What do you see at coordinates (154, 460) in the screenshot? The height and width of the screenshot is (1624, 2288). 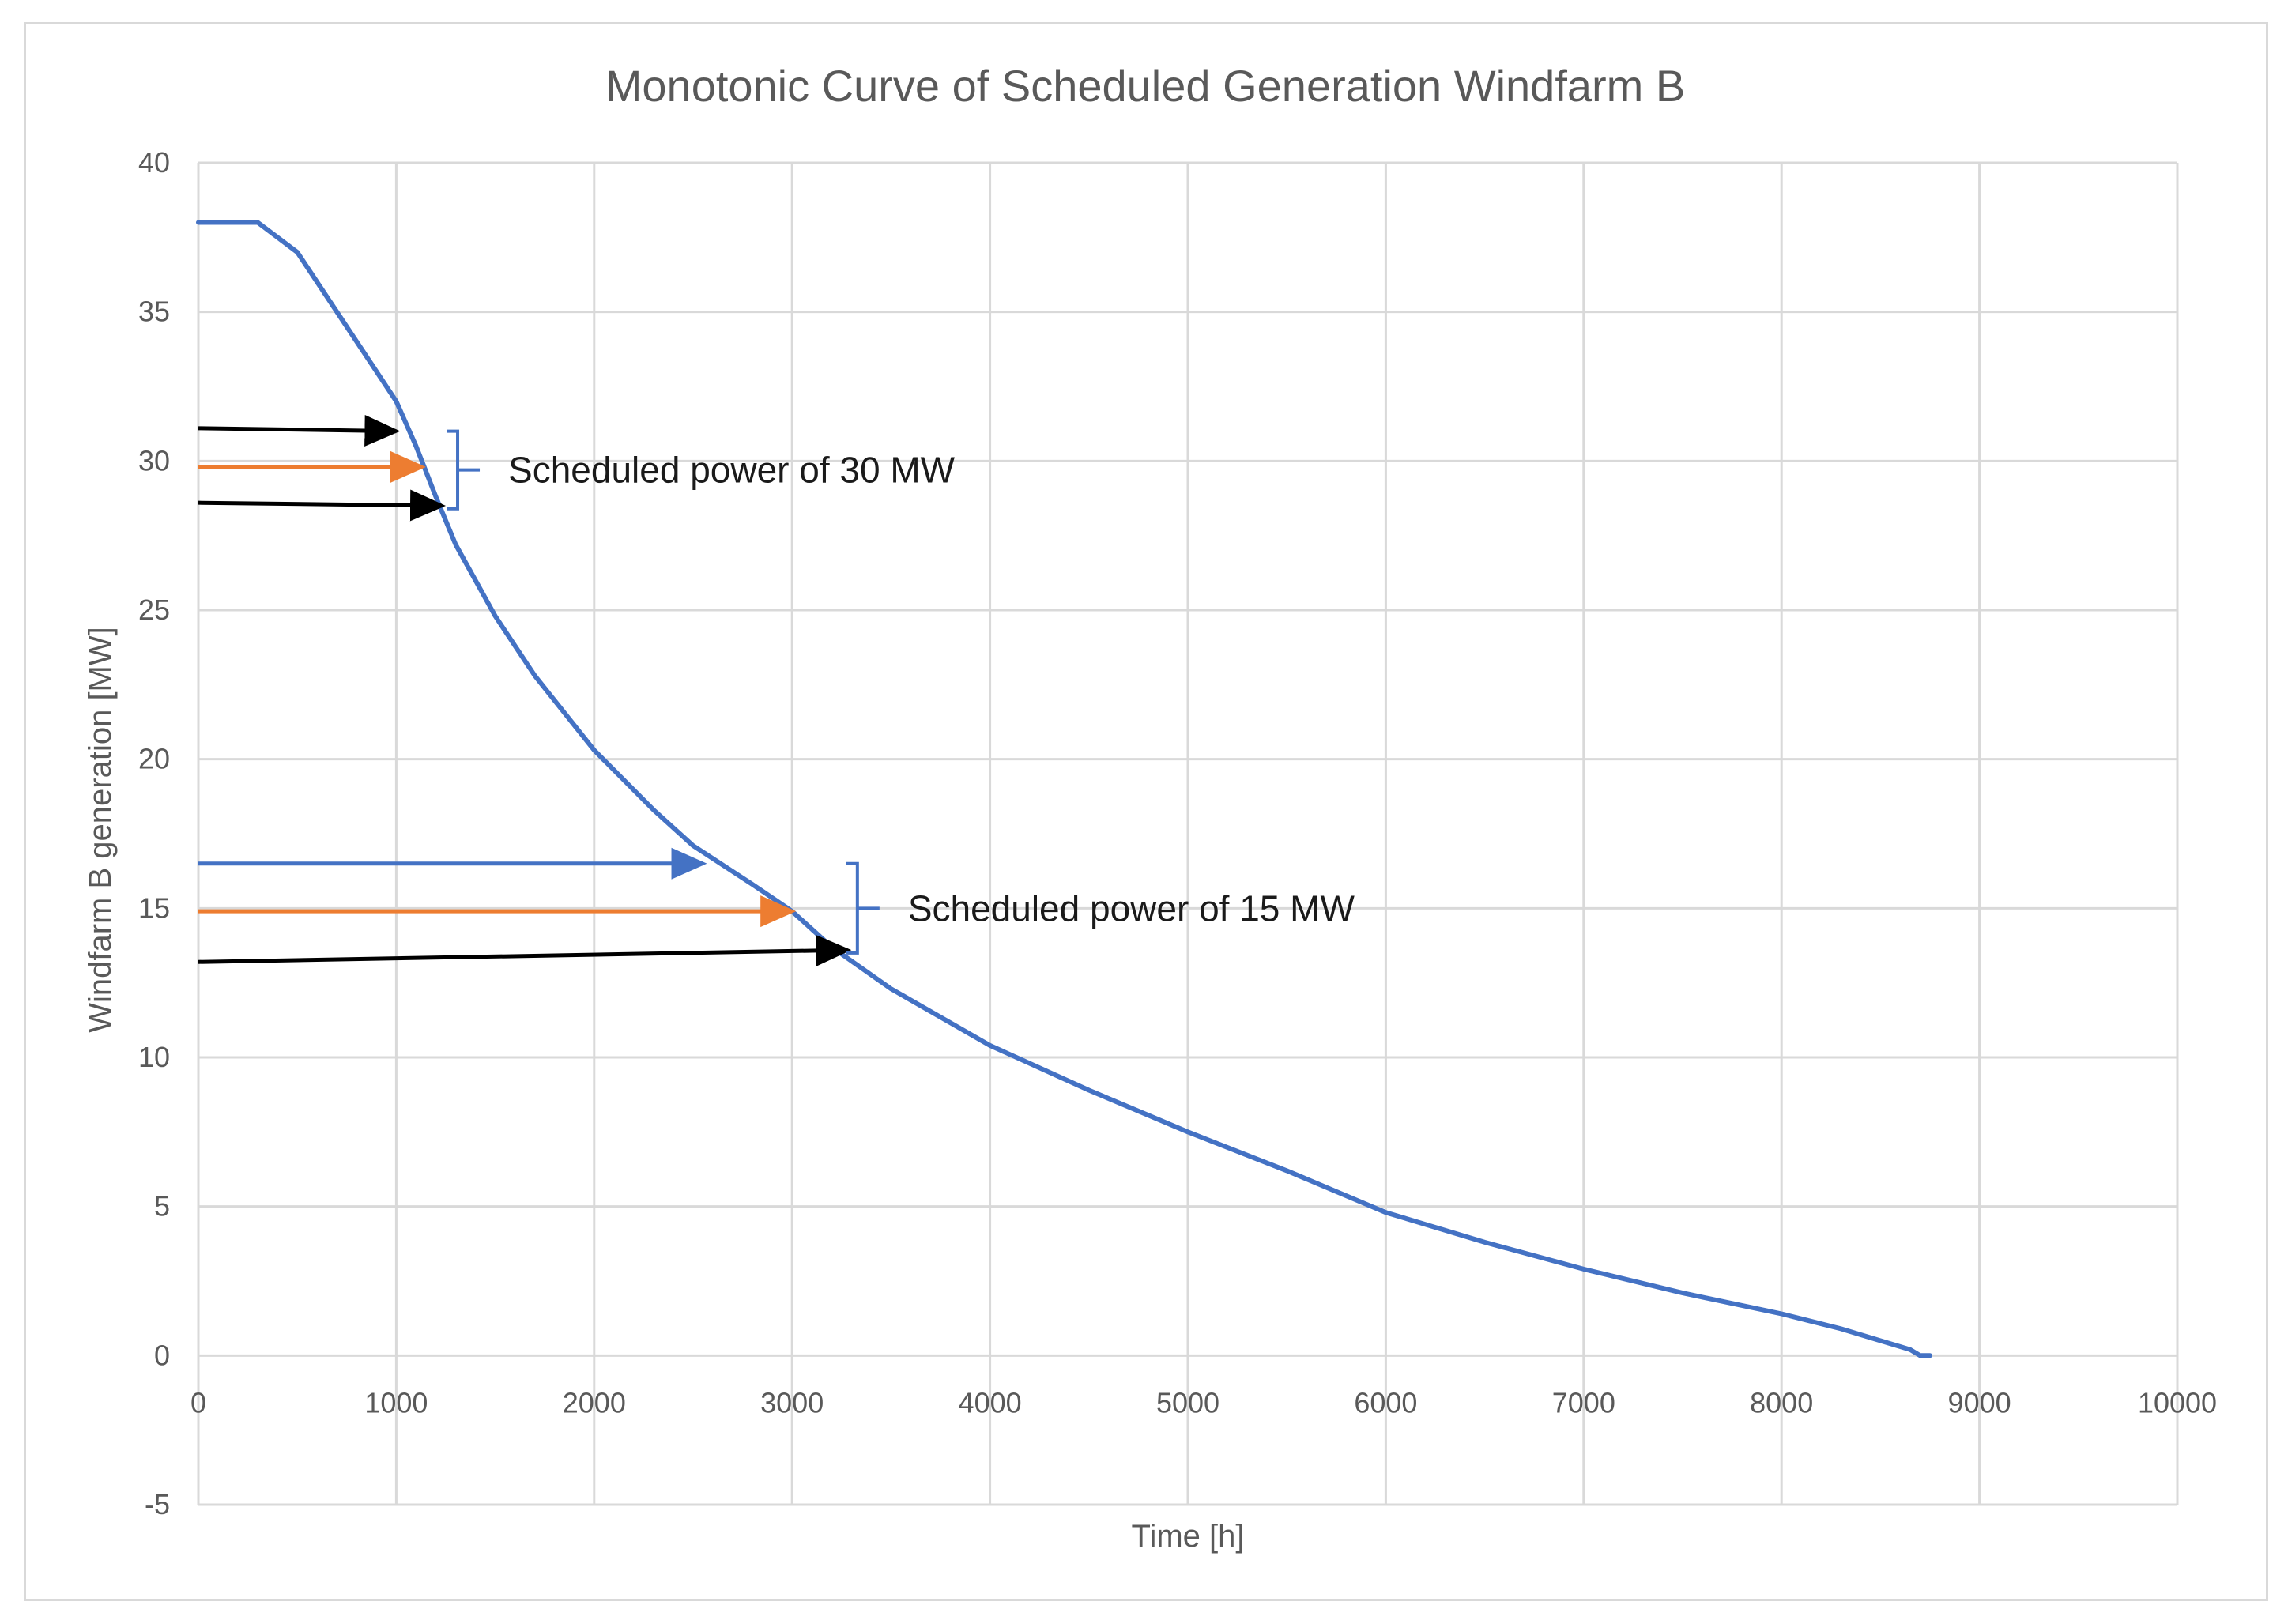 I see `y-tick-label: 30` at bounding box center [154, 460].